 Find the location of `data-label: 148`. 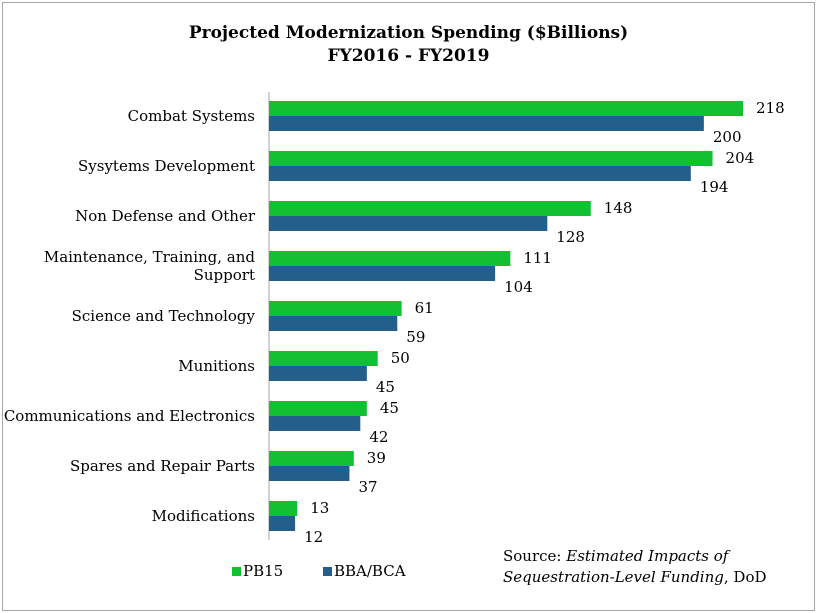

data-label: 148 is located at coordinates (618, 208).